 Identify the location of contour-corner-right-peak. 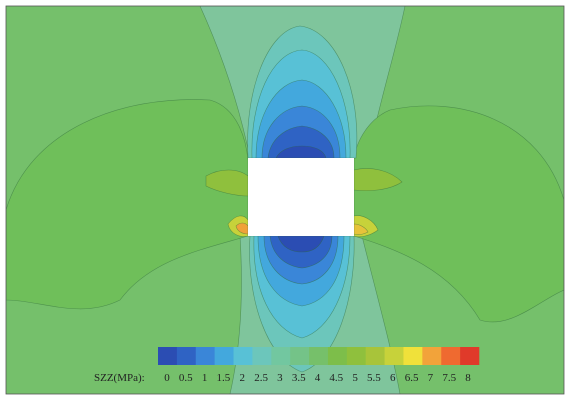
(361, 229).